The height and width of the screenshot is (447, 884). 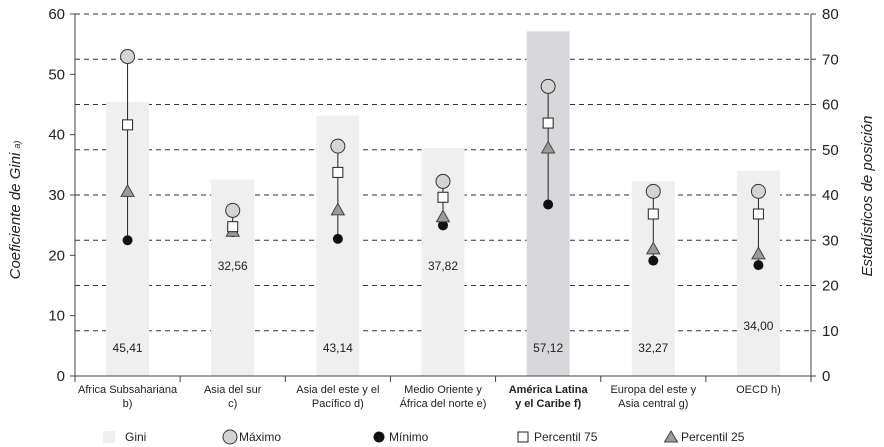 I want to click on y-right-tick-label: 70, so click(x=830, y=59).